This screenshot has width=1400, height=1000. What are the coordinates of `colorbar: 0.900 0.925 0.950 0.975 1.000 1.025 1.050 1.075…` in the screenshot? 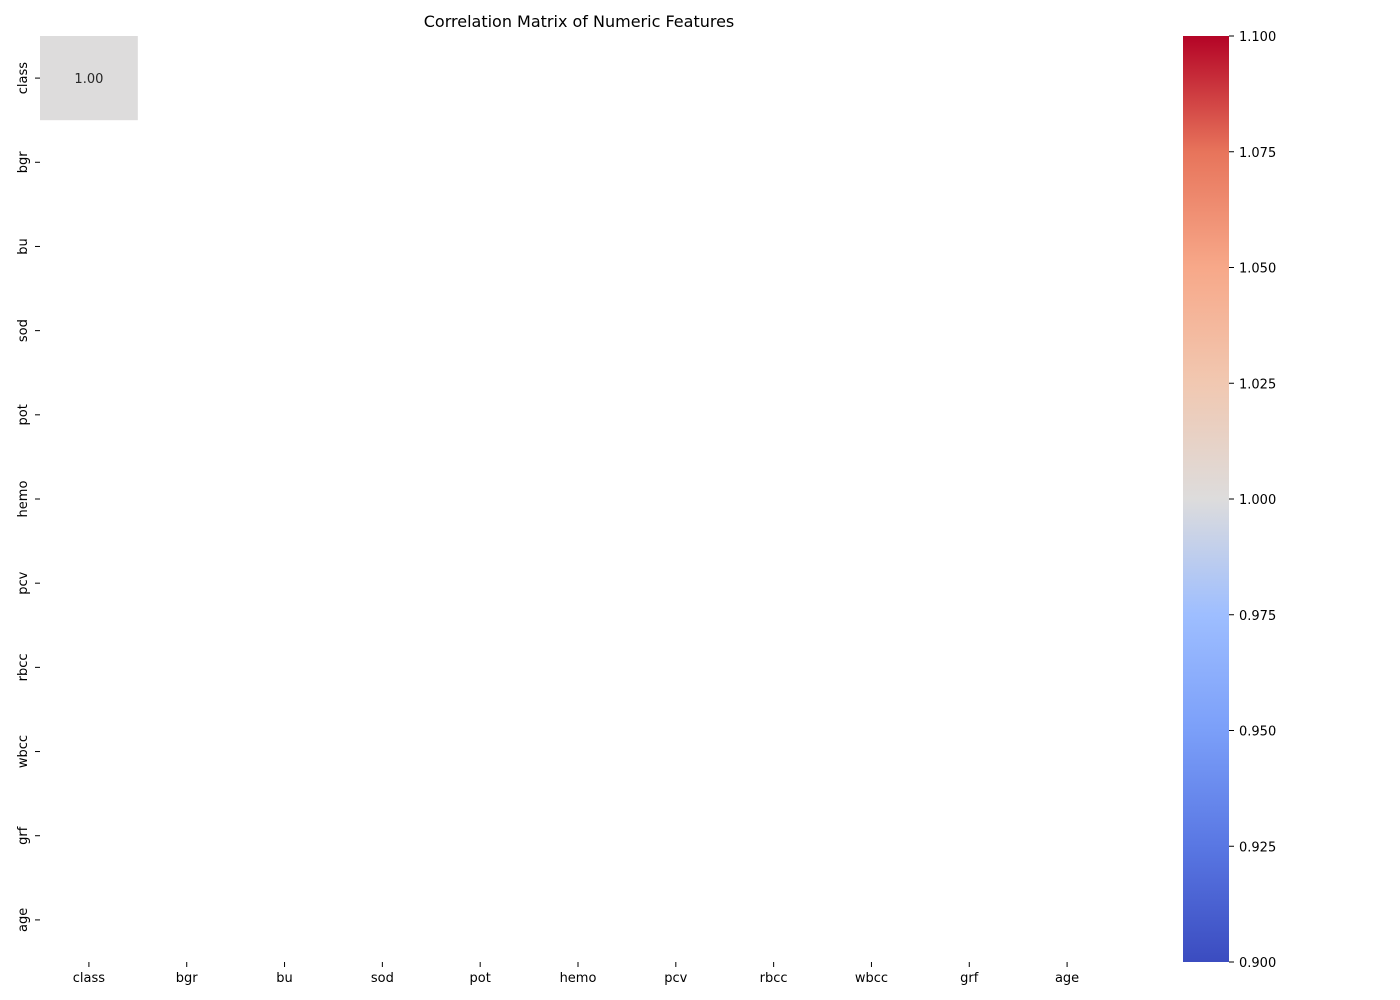 It's located at (1229, 500).